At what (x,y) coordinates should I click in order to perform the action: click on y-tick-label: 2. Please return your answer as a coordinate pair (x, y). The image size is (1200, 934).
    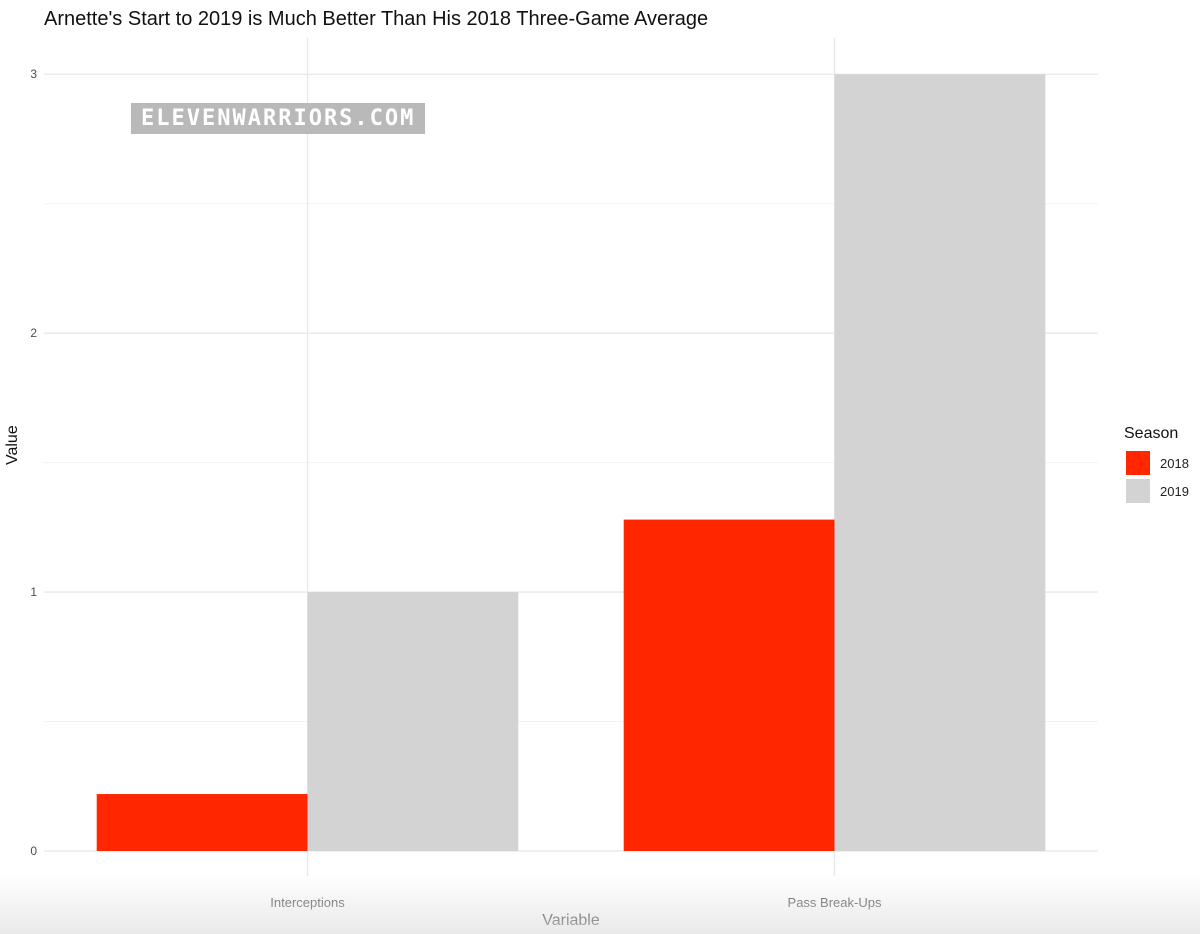
    Looking at the image, I should click on (33, 333).